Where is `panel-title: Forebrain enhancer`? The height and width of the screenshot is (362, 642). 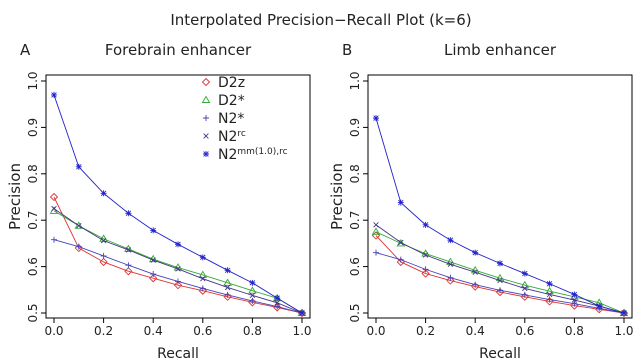 panel-title: Forebrain enhancer is located at coordinates (178, 50).